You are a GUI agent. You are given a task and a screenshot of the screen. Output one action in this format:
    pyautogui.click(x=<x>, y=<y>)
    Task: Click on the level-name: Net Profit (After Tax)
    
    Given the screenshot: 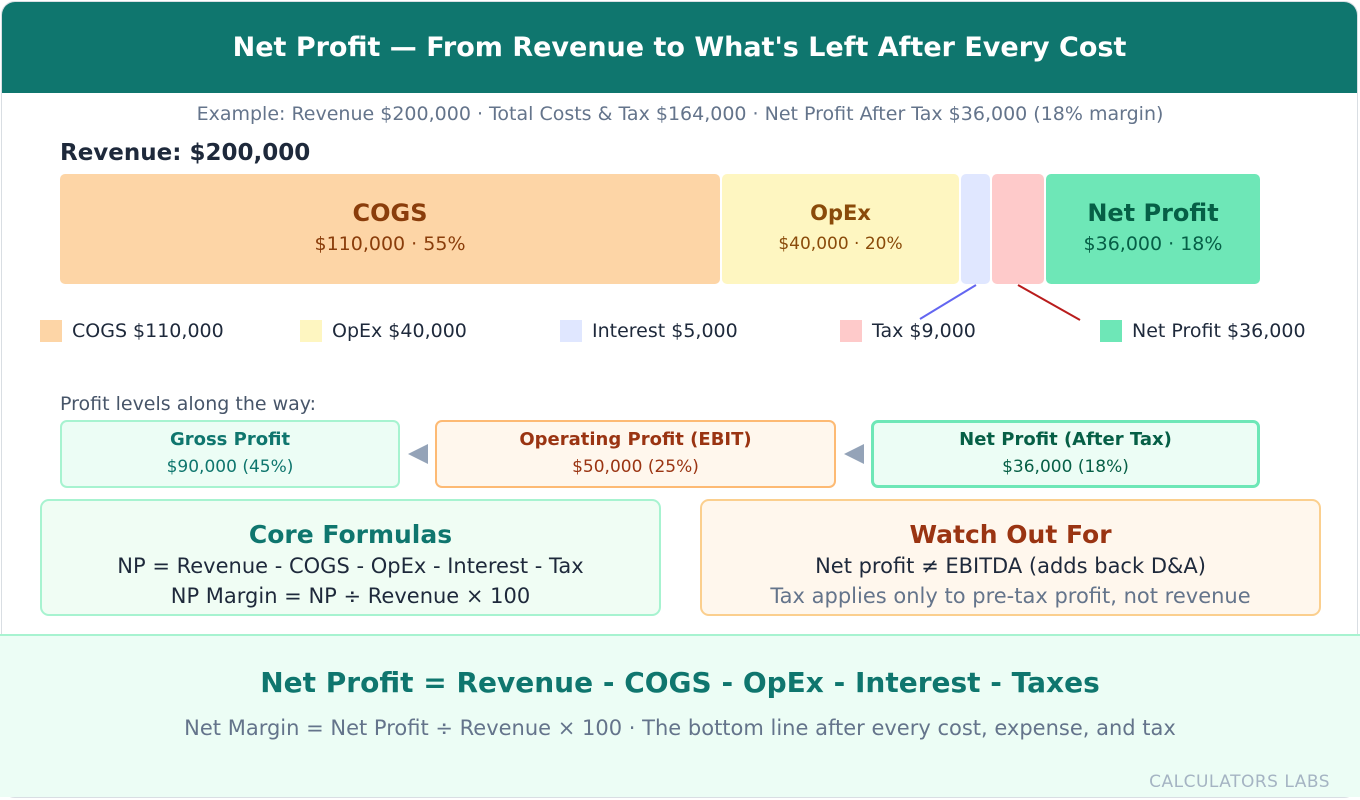 What is the action you would take?
    pyautogui.click(x=1065, y=439)
    